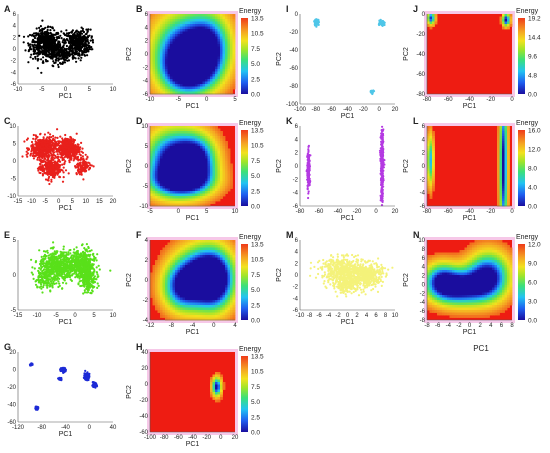  Describe the element at coordinates (150, 100) in the screenshot. I see `x-tick-label: -10` at that location.